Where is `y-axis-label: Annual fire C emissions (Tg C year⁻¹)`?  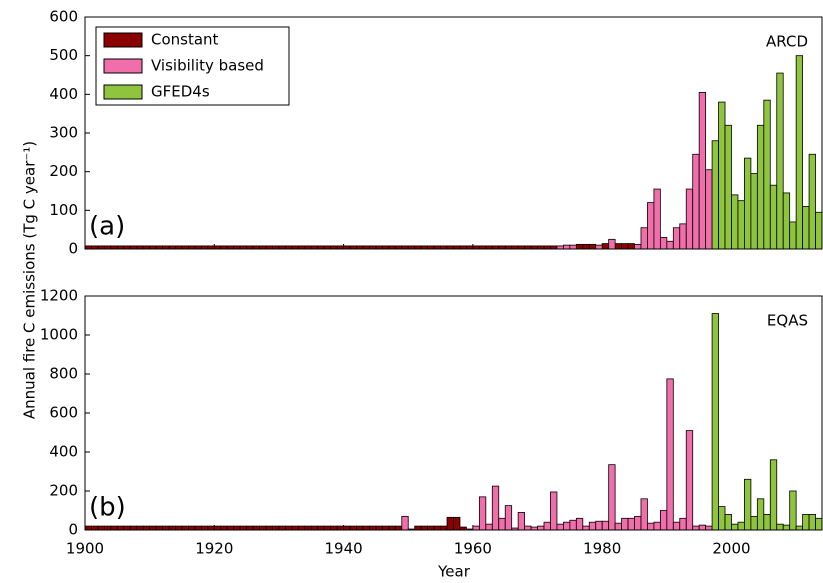 y-axis-label: Annual fire C emissions (Tg C year⁻¹) is located at coordinates (30, 280).